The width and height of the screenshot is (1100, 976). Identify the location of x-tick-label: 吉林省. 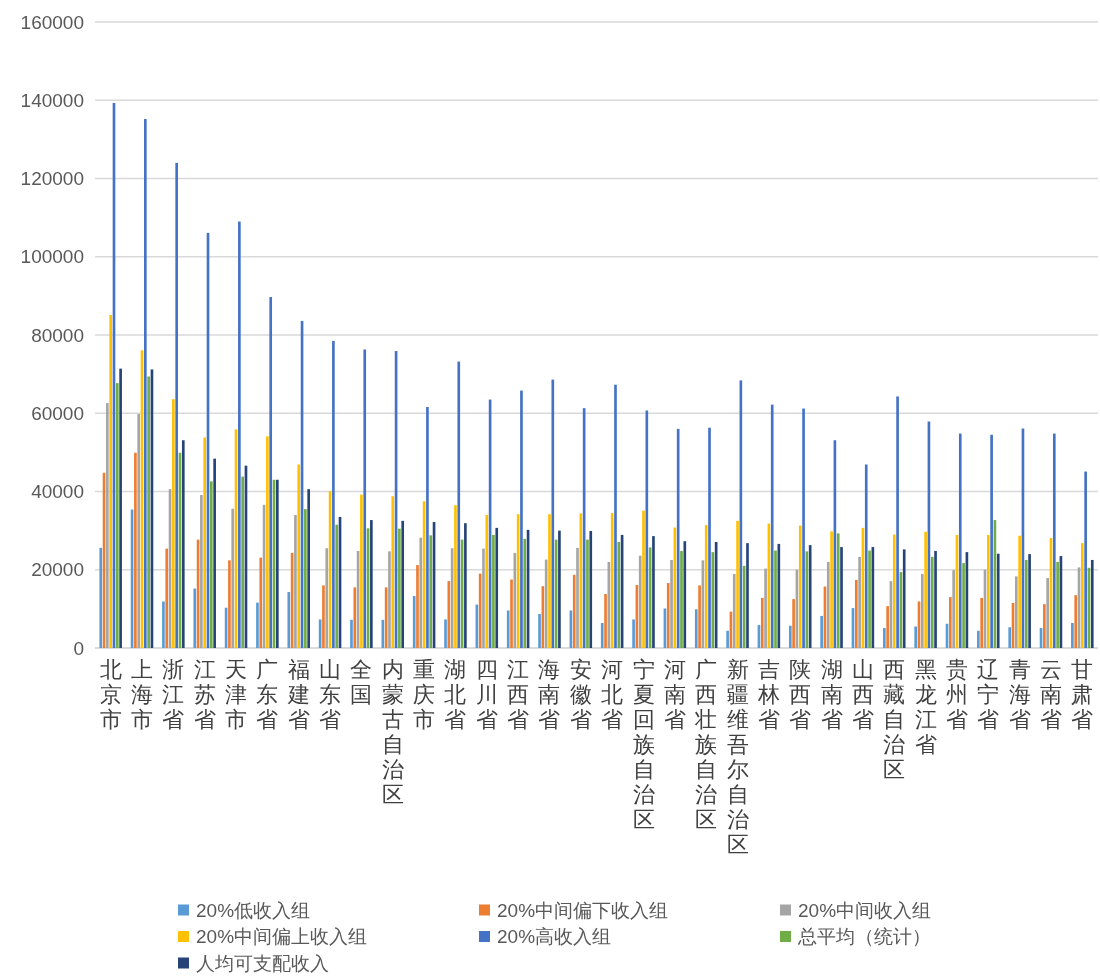
(768, 694).